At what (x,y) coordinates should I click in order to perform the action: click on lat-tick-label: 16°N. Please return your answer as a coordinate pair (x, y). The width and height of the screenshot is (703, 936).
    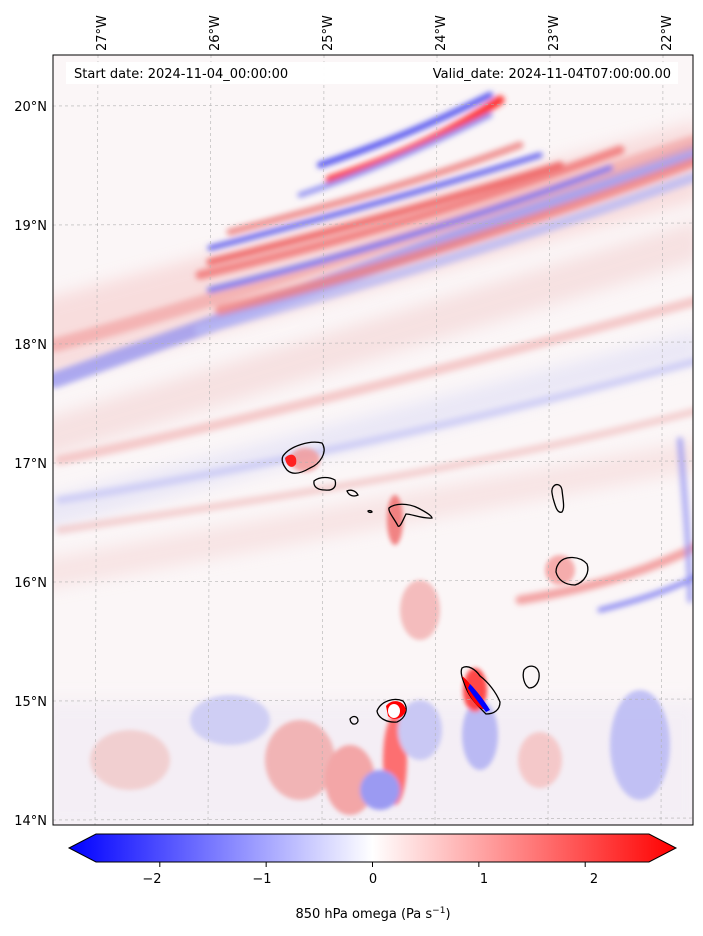
    Looking at the image, I should click on (30, 583).